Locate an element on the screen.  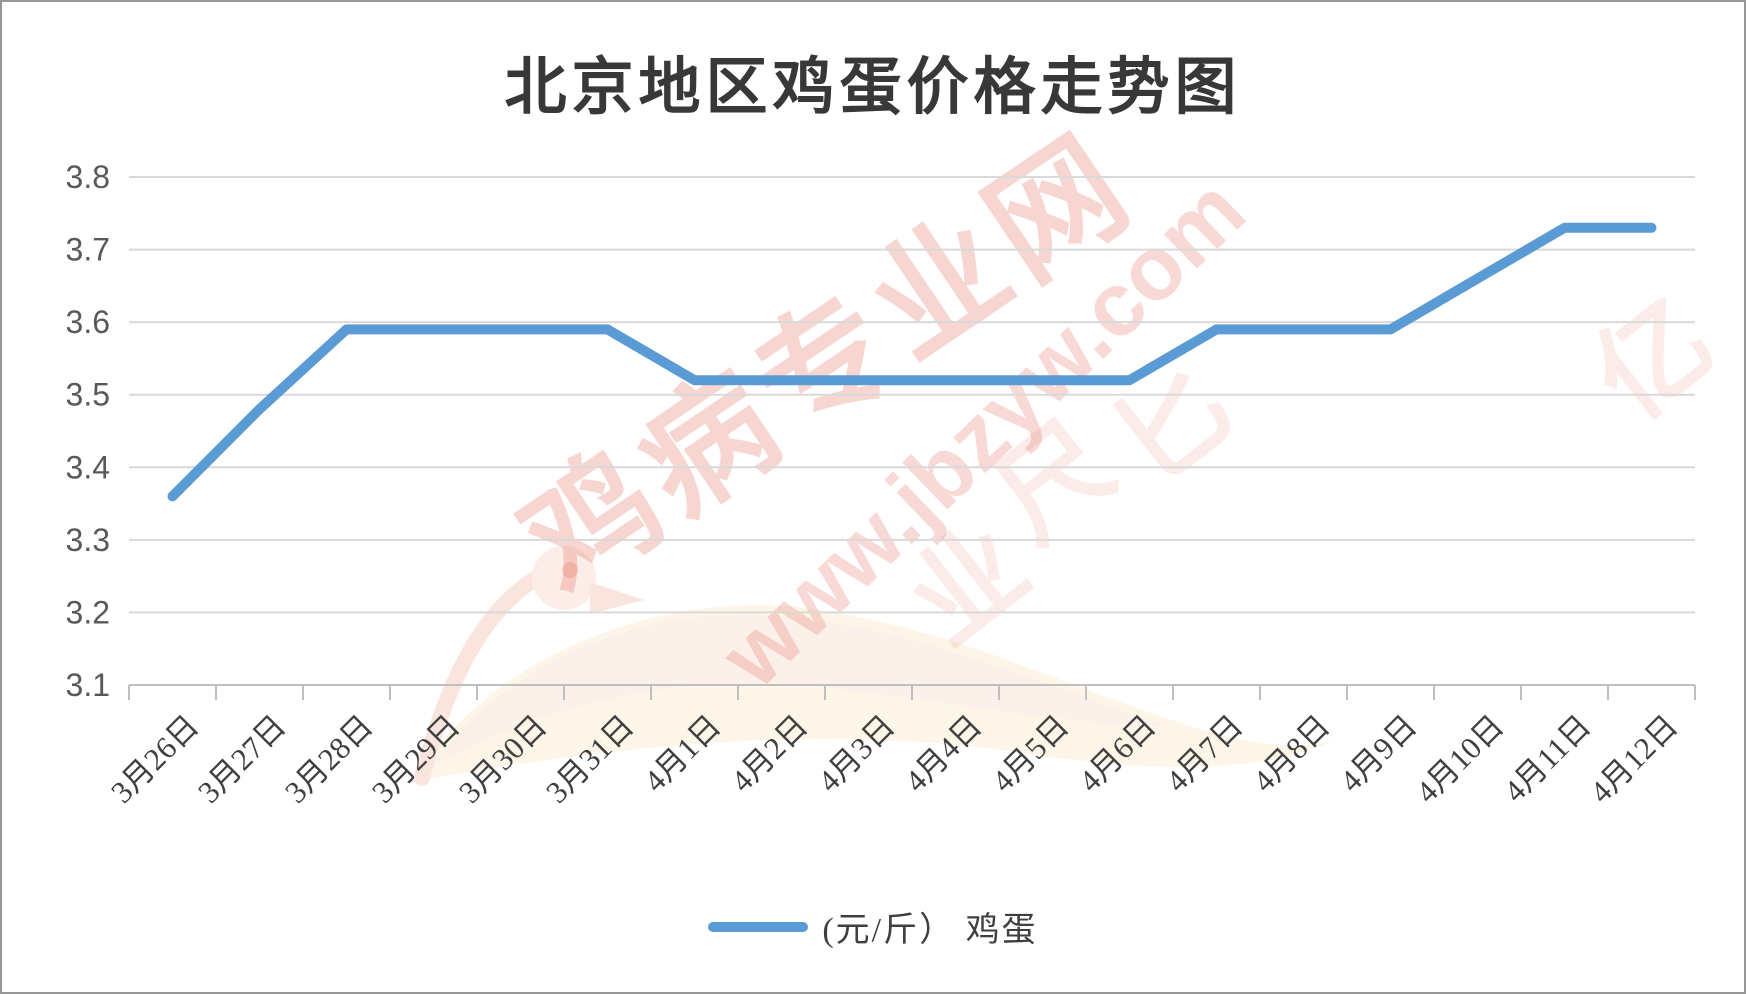
y-axis-tick-label: 3.1 is located at coordinates (88, 685).